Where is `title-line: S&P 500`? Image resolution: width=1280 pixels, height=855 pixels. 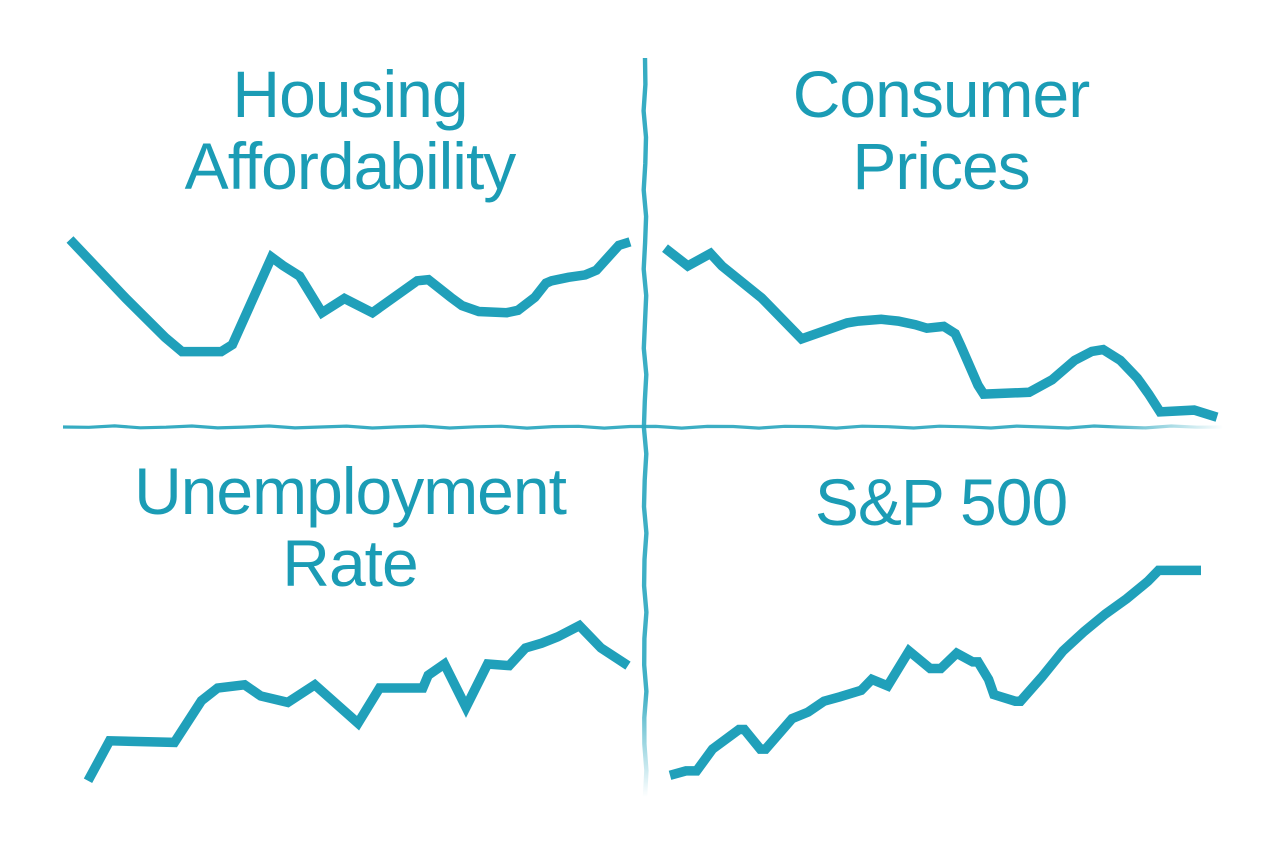
title-line: S&P 500 is located at coordinates (941, 502).